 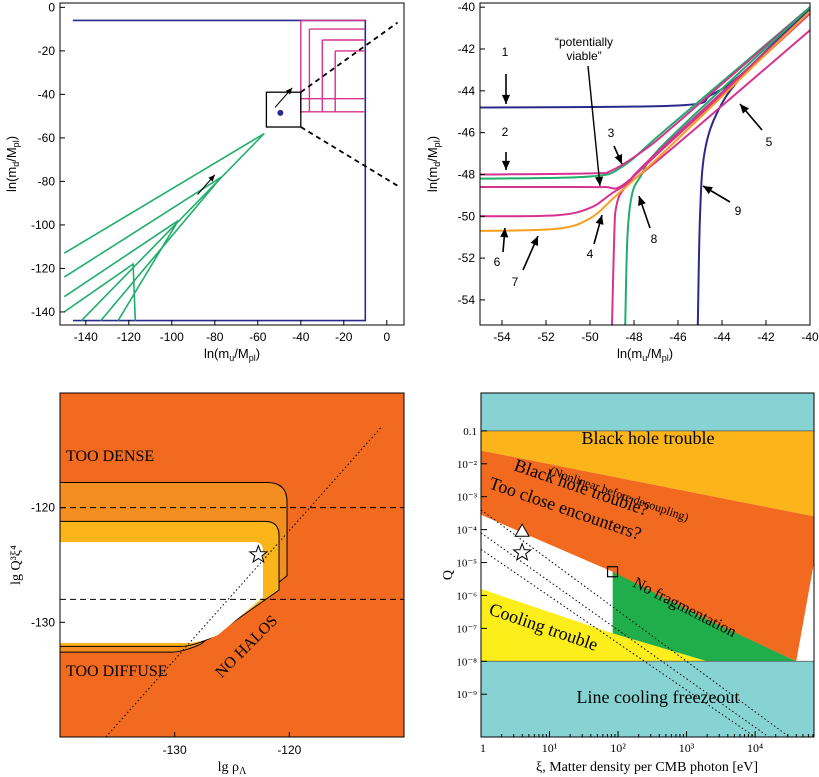 What do you see at coordinates (43, 622) in the screenshot?
I see `y-tick-label: -130` at bounding box center [43, 622].